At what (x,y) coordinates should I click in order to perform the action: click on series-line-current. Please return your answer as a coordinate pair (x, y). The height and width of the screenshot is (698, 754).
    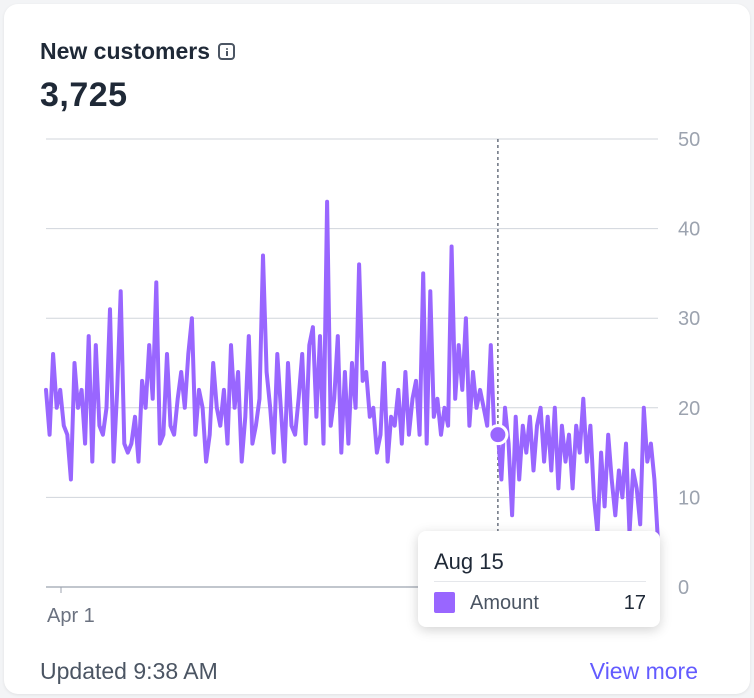
    Looking at the image, I should click on (576, 470).